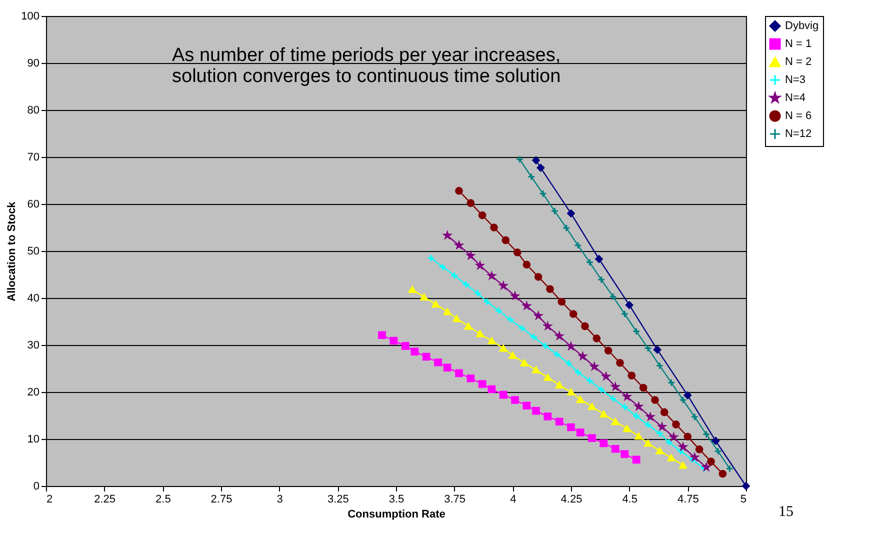 The width and height of the screenshot is (887, 542). I want to click on y-tick-label: 60, so click(33, 204).